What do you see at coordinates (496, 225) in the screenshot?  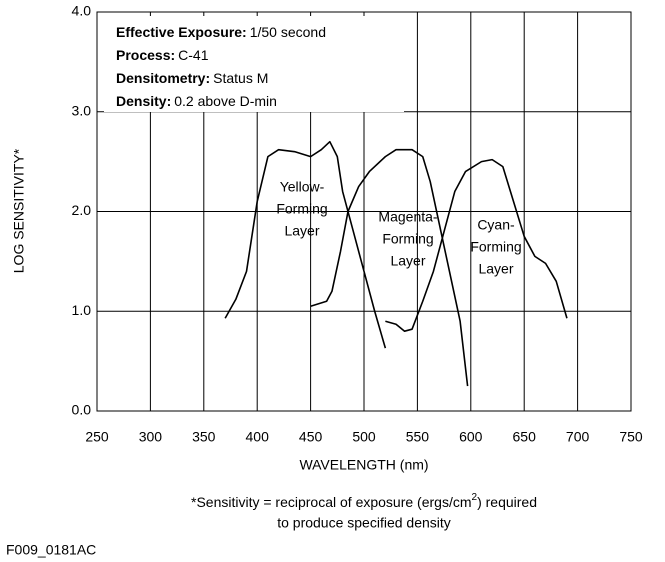 I see `curve-label: Cyan-` at bounding box center [496, 225].